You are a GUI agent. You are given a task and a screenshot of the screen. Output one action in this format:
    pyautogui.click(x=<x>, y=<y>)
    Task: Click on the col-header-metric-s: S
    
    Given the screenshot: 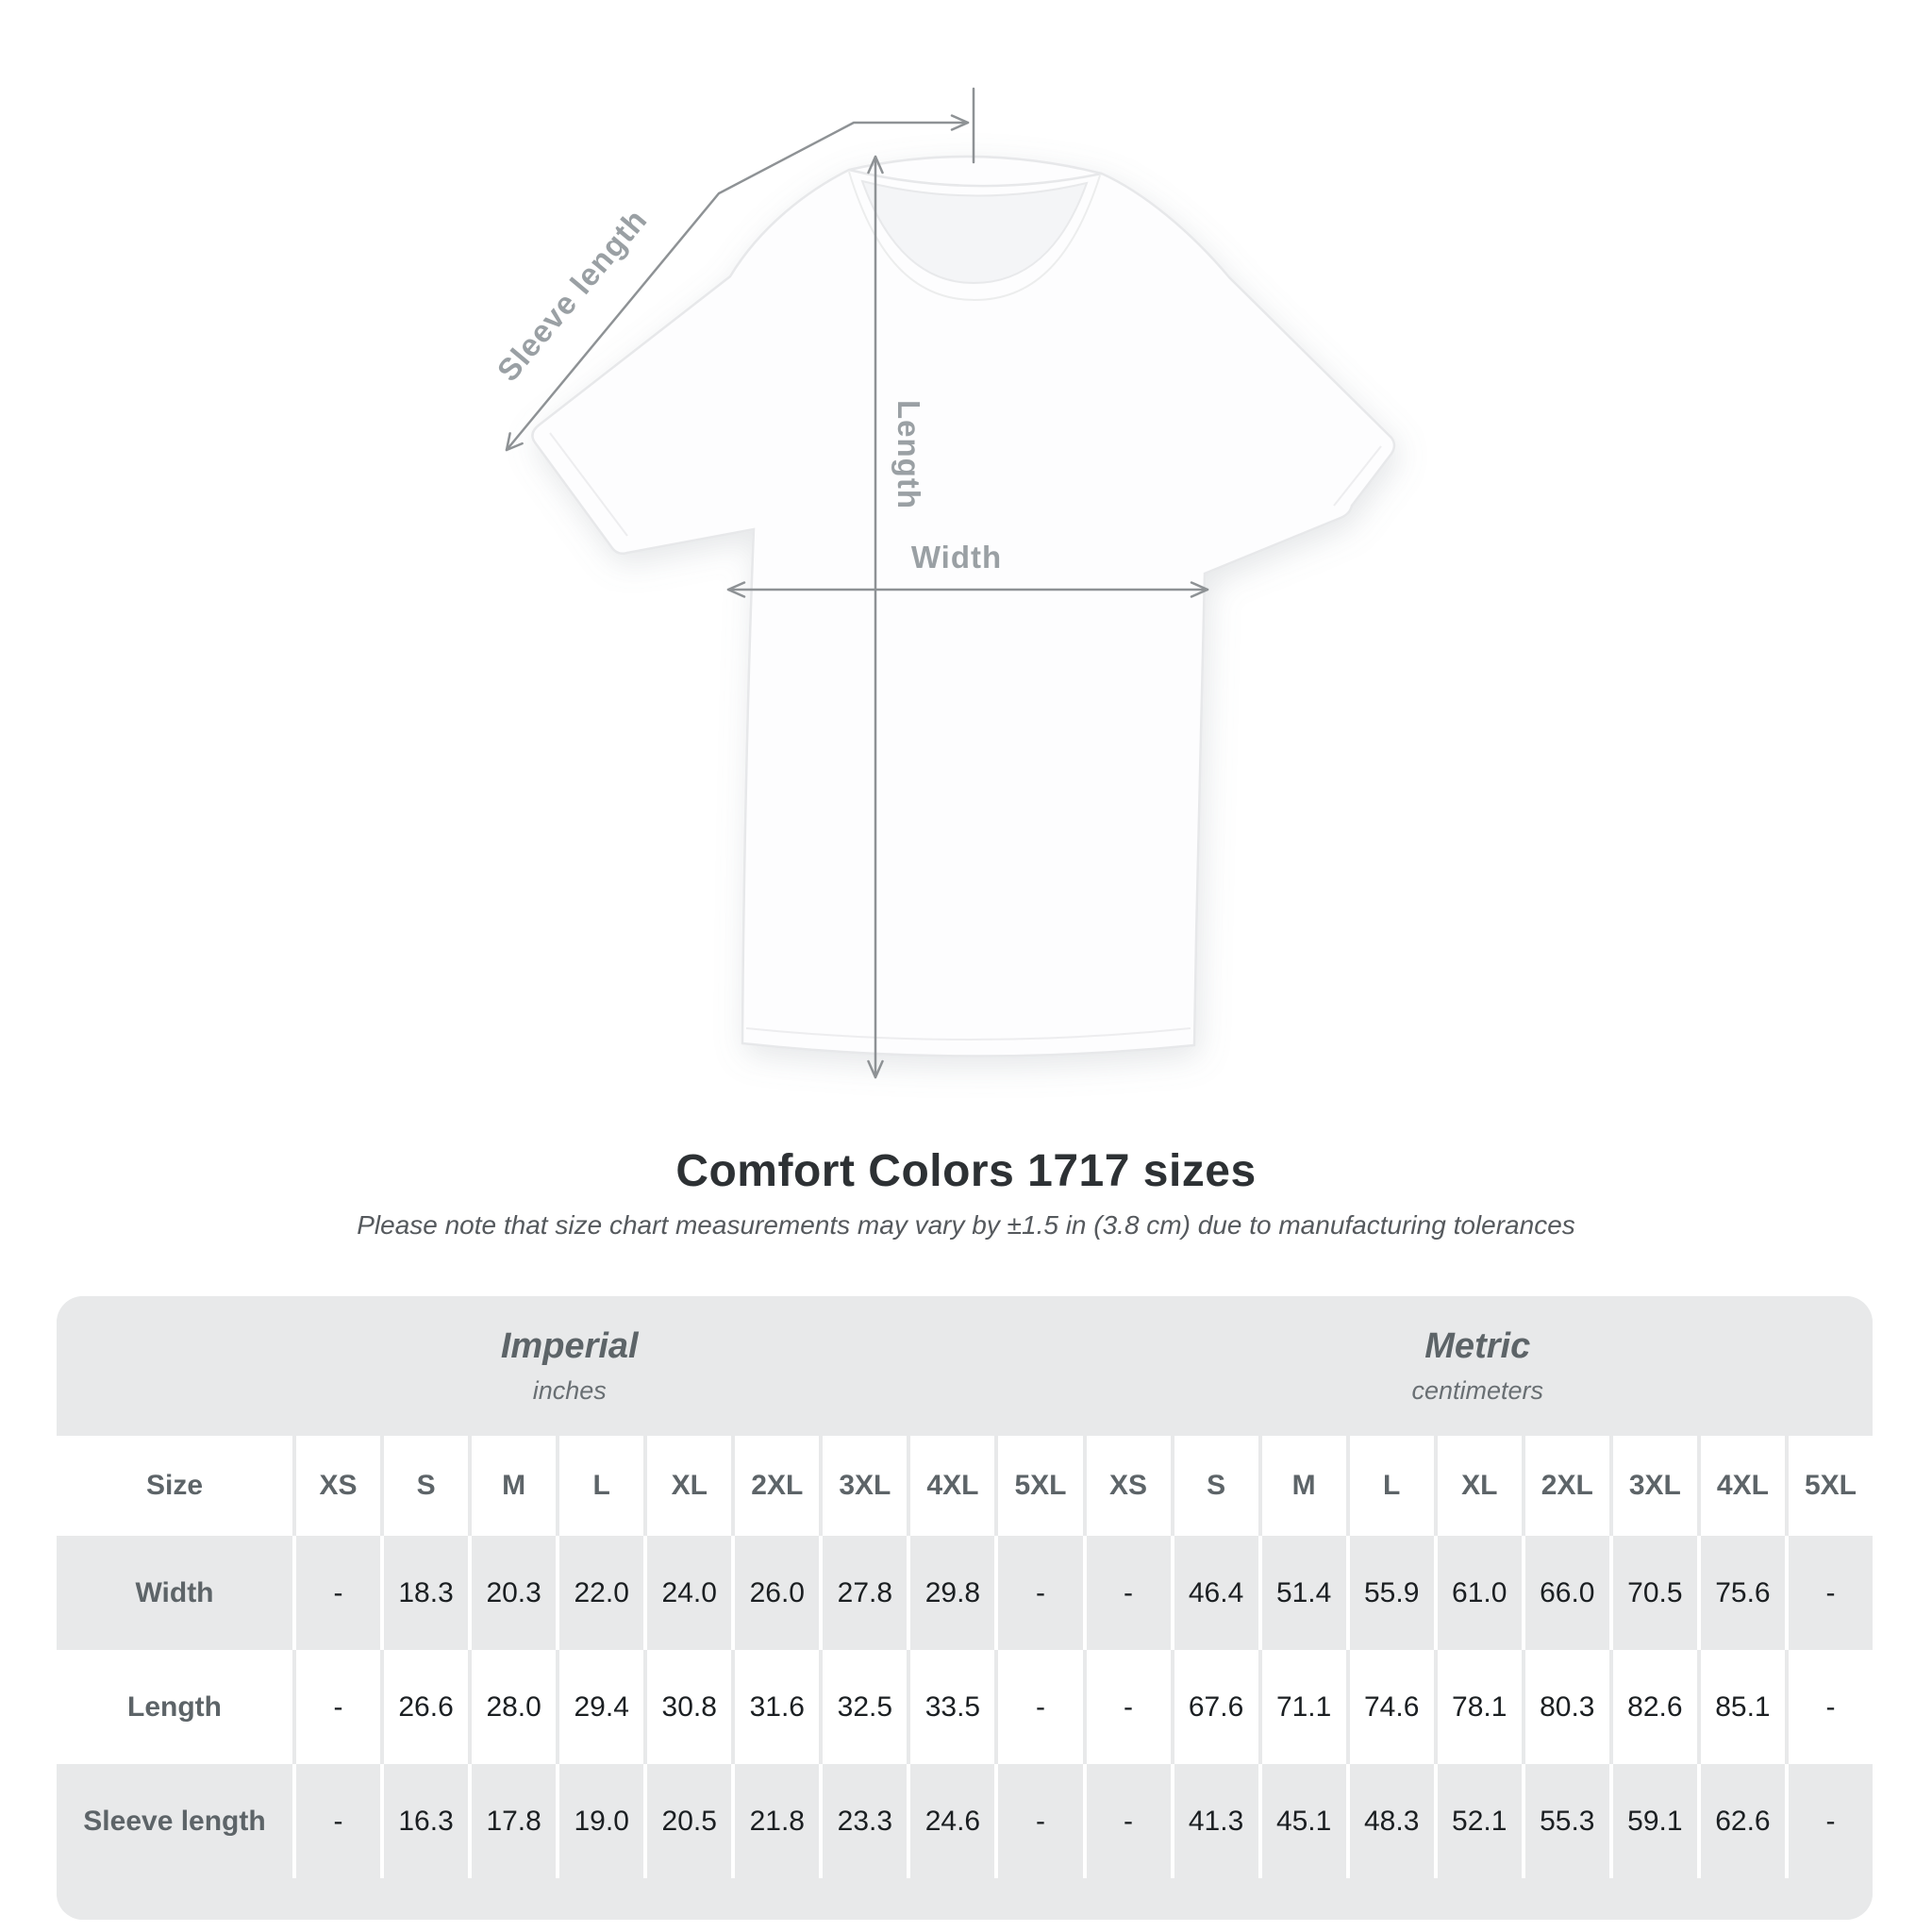 What is the action you would take?
    pyautogui.click(x=1214, y=1486)
    